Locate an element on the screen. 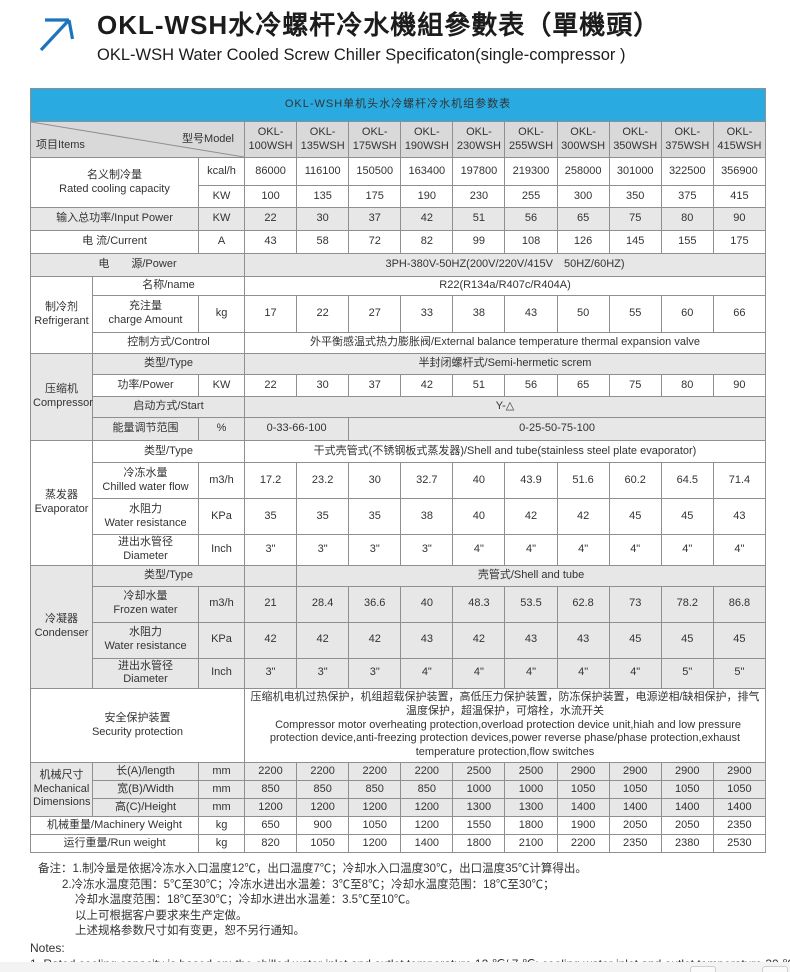 This screenshot has width=790, height=972. row-label-chilled-water-flow: 冷冻水量 Chilled water flow is located at coordinates (145, 480).